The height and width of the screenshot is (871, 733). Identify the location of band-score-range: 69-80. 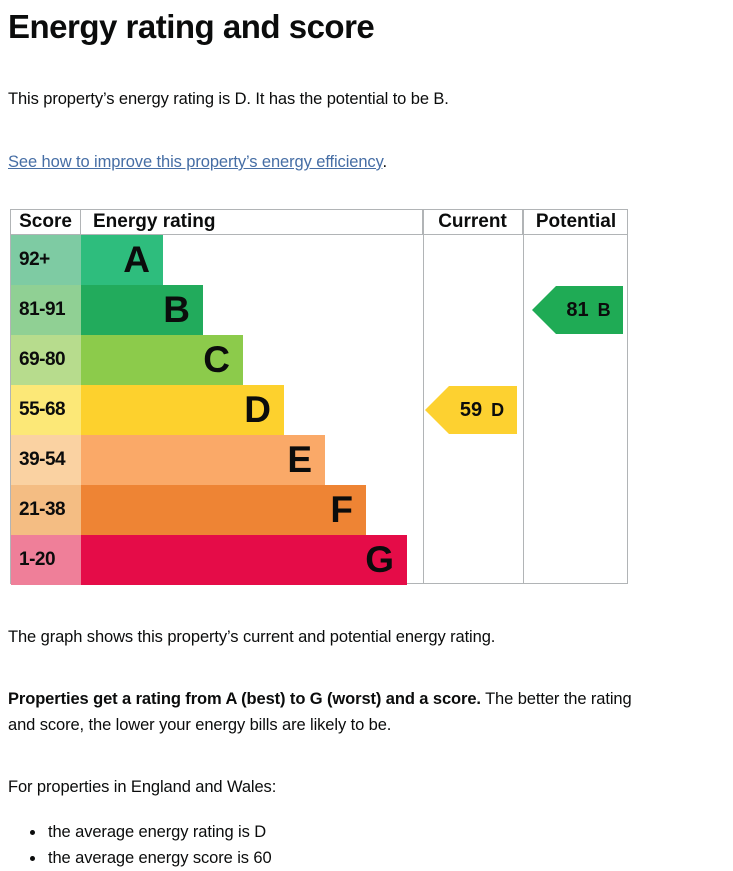
(46, 360).